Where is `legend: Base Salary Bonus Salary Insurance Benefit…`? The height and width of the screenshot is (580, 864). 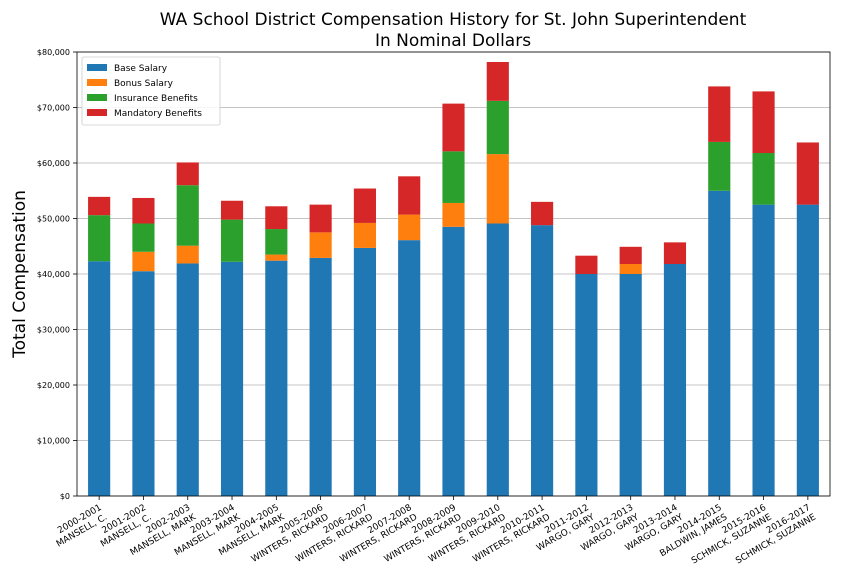 legend: Base Salary Bonus Salary Insurance Benefit… is located at coordinates (151, 91).